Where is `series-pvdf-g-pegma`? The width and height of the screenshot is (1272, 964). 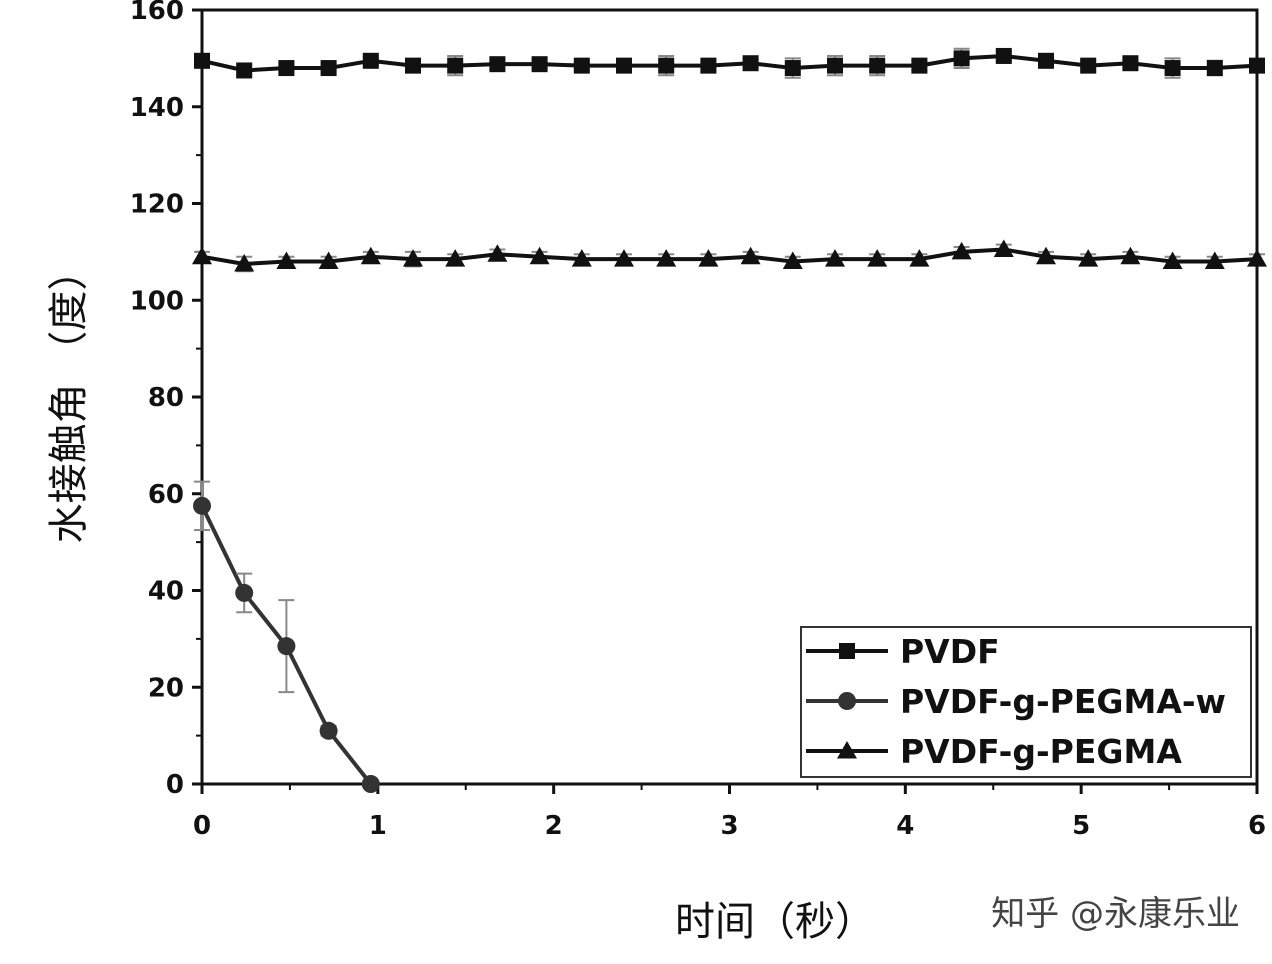
series-pvdf-g-pegma is located at coordinates (729, 256).